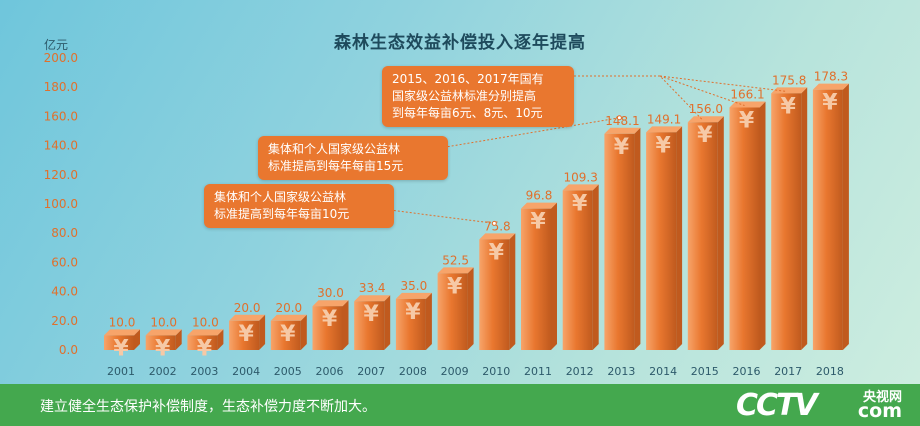 This screenshot has height=426, width=920. Describe the element at coordinates (121, 371) in the screenshot. I see `x-tick-label: 2001` at that location.